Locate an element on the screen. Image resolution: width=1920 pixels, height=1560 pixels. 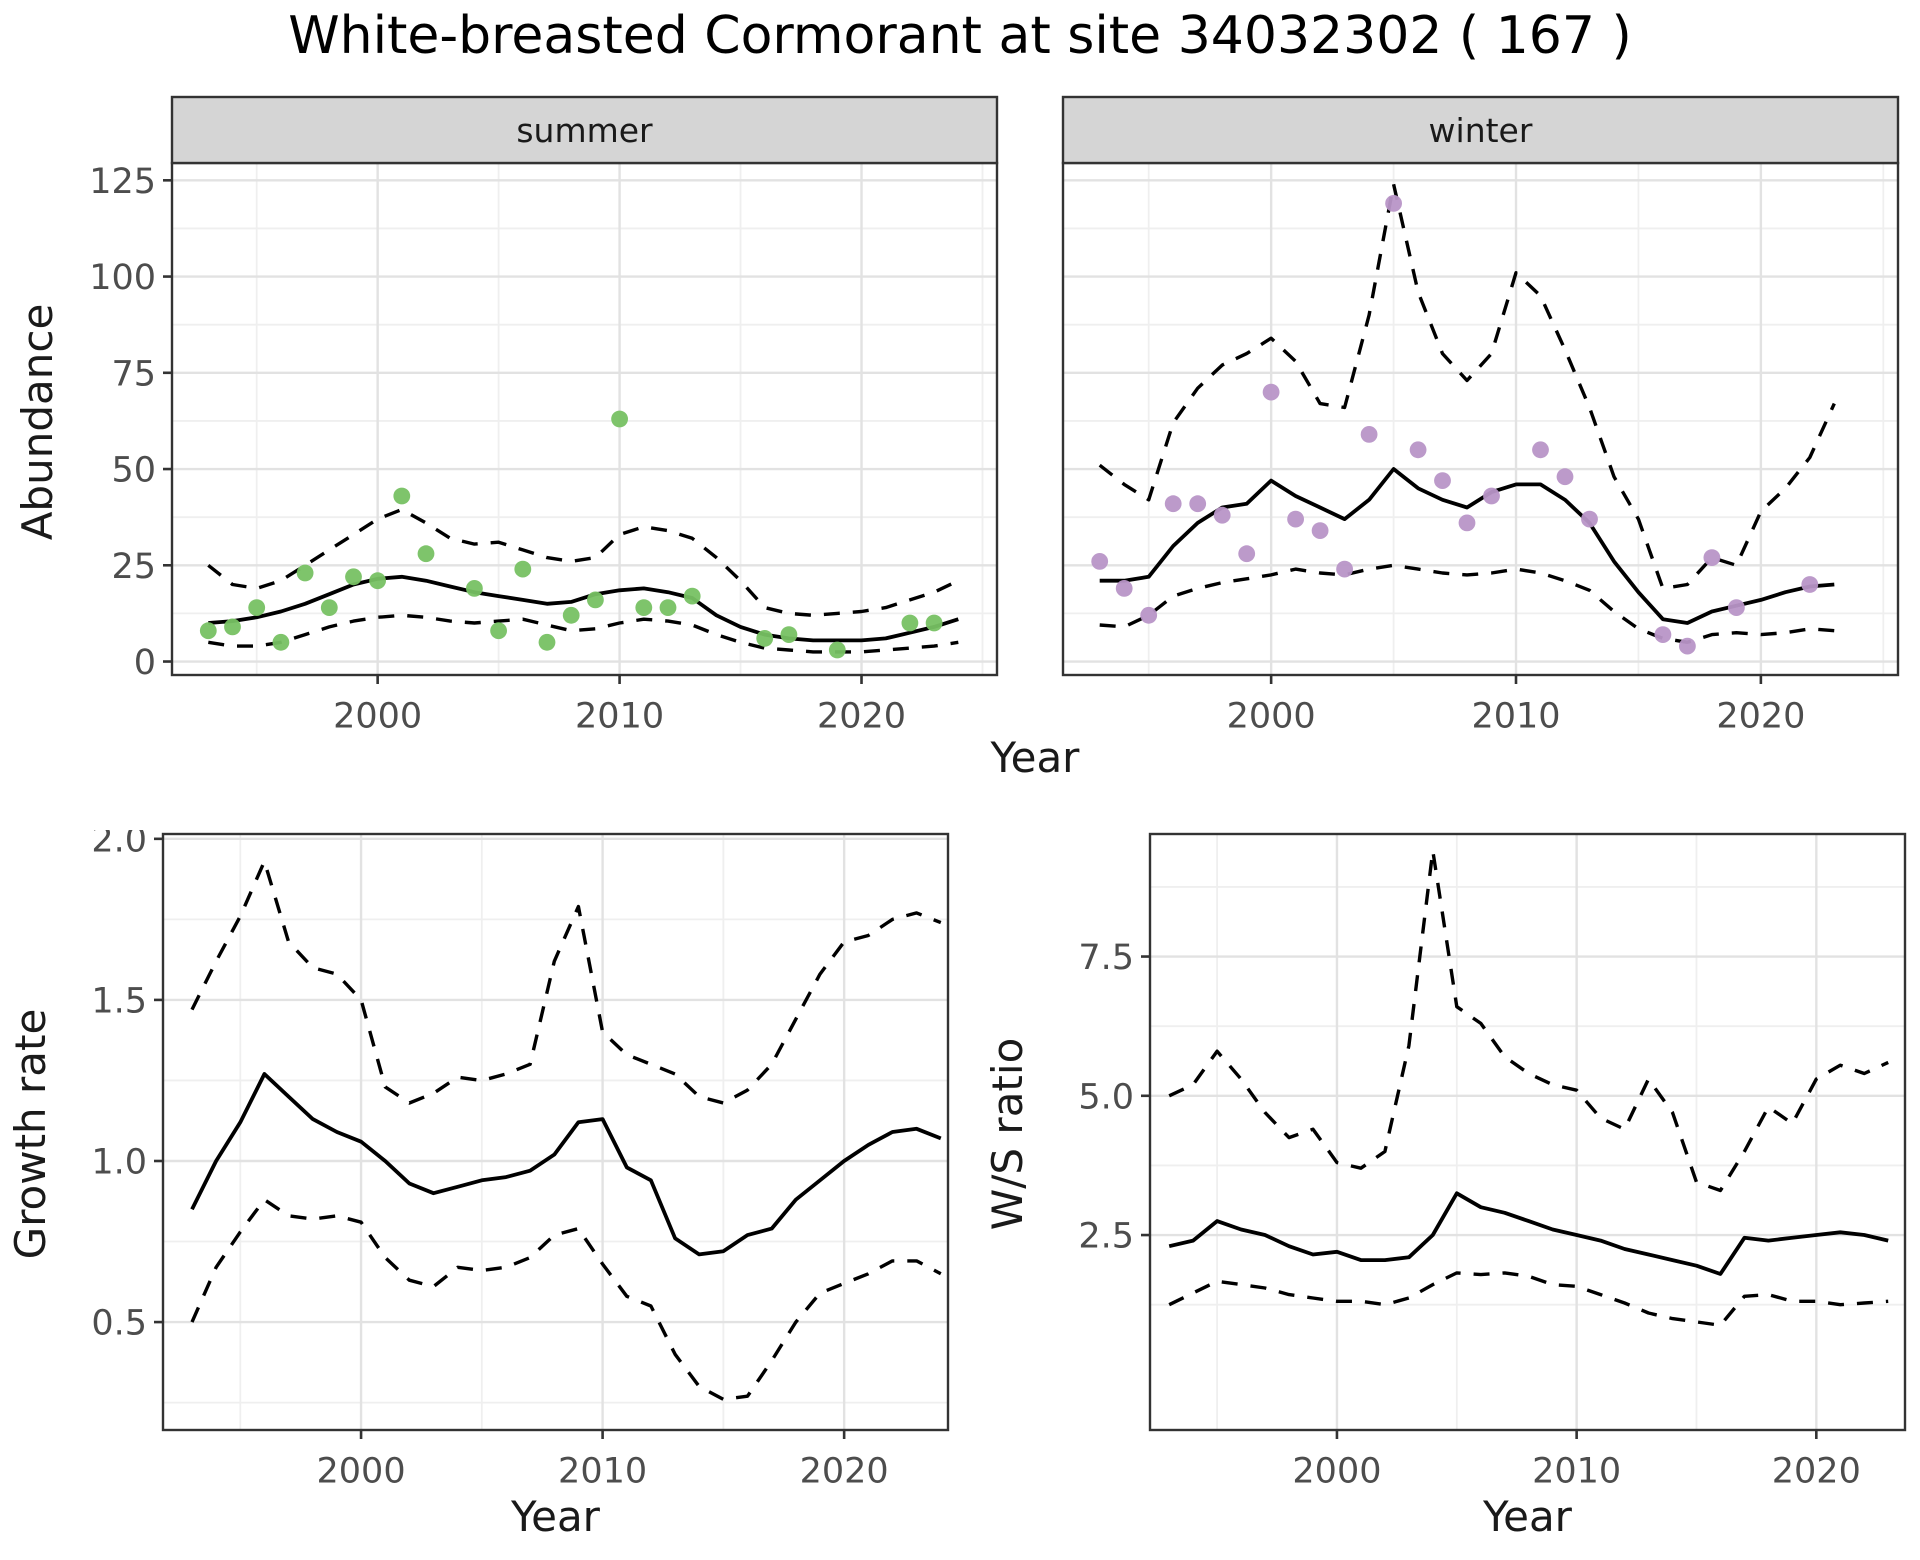
axis-ticks: 2000 2010 2020 is located at coordinates (1516, 706).